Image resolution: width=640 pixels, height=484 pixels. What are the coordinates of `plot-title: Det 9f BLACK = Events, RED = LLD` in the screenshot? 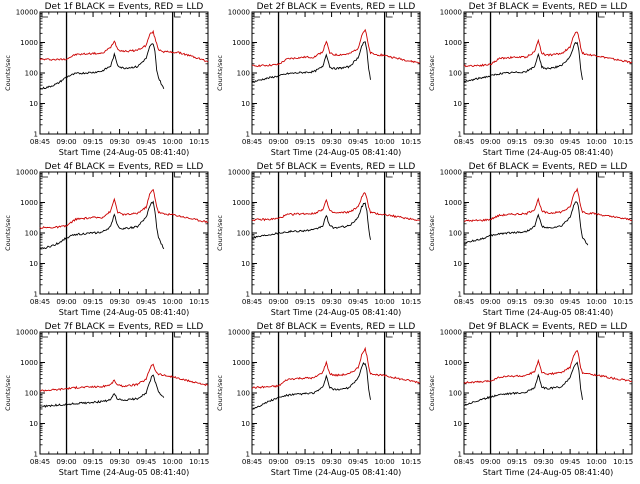 It's located at (548, 327).